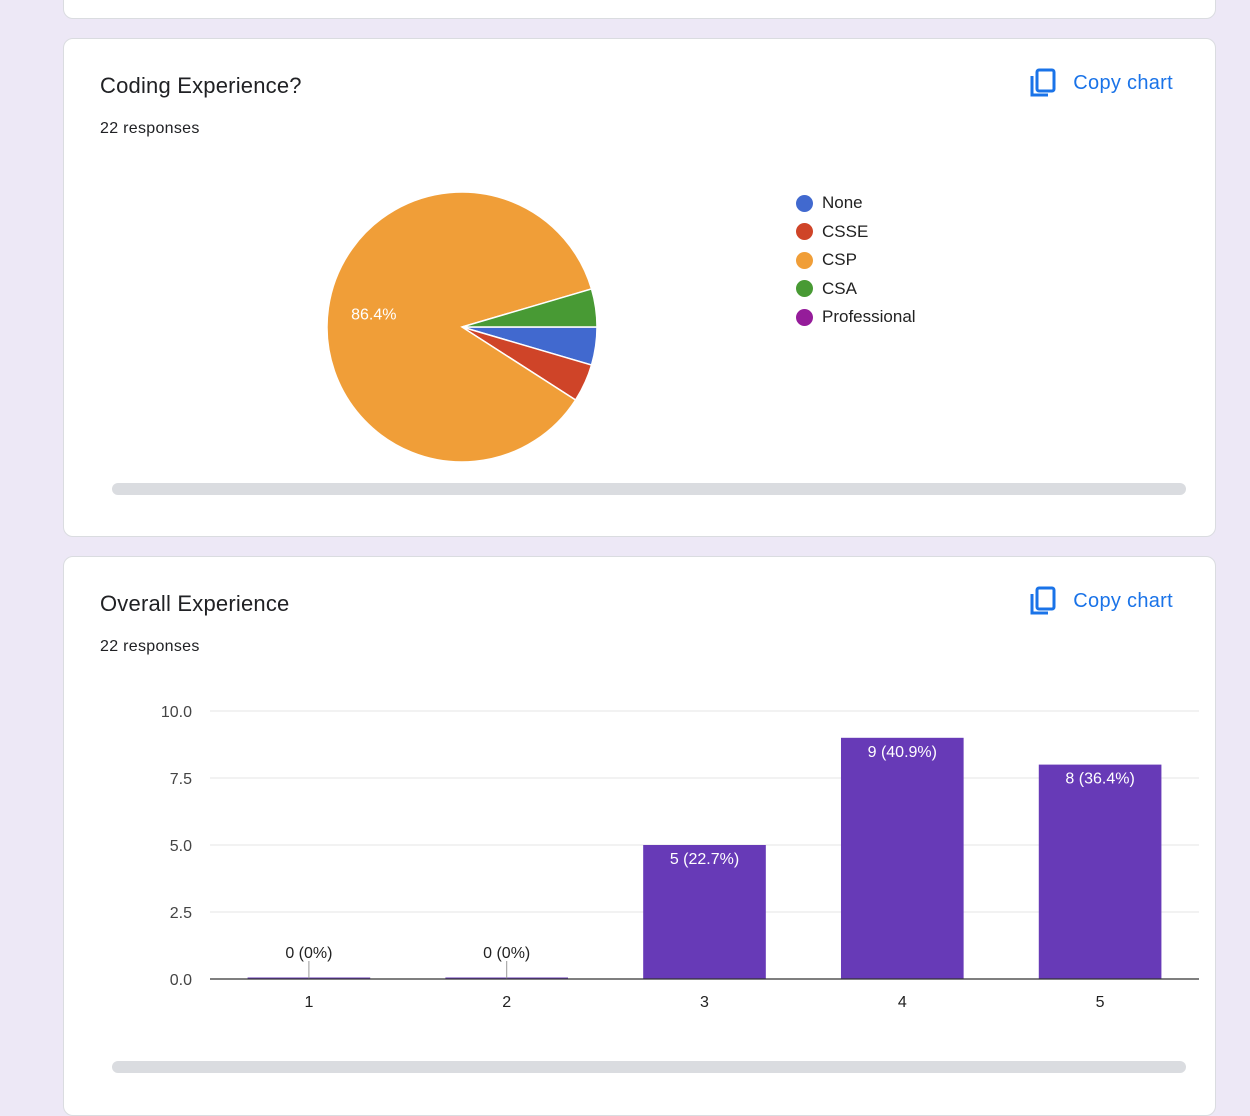 Image resolution: width=1250 pixels, height=1116 pixels. What do you see at coordinates (639, 9) in the screenshot?
I see `previous-question-card` at bounding box center [639, 9].